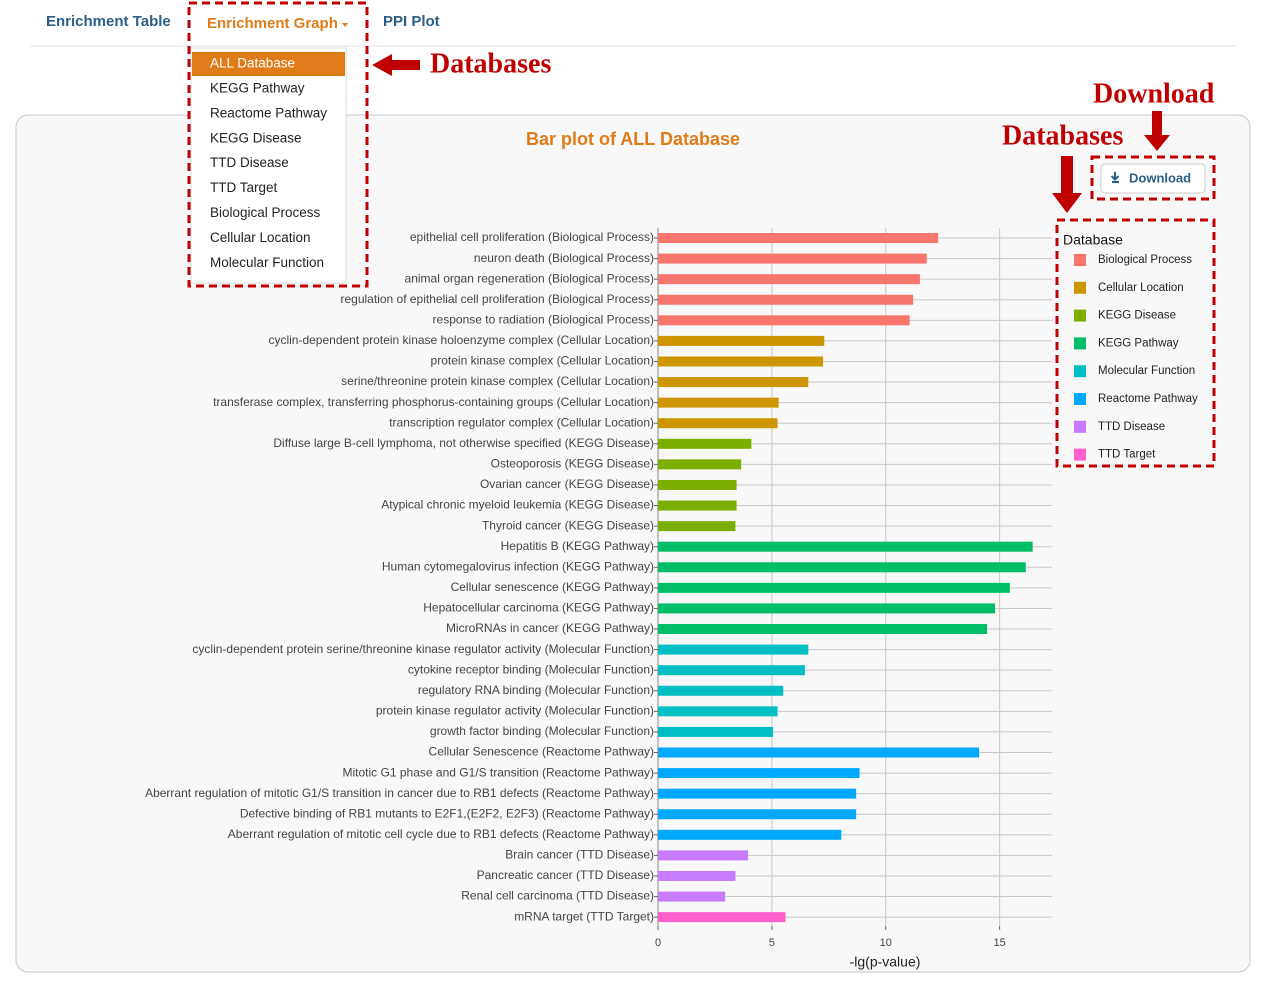  Describe the element at coordinates (252, 63) in the screenshot. I see `menu-item: ALL Database` at that location.